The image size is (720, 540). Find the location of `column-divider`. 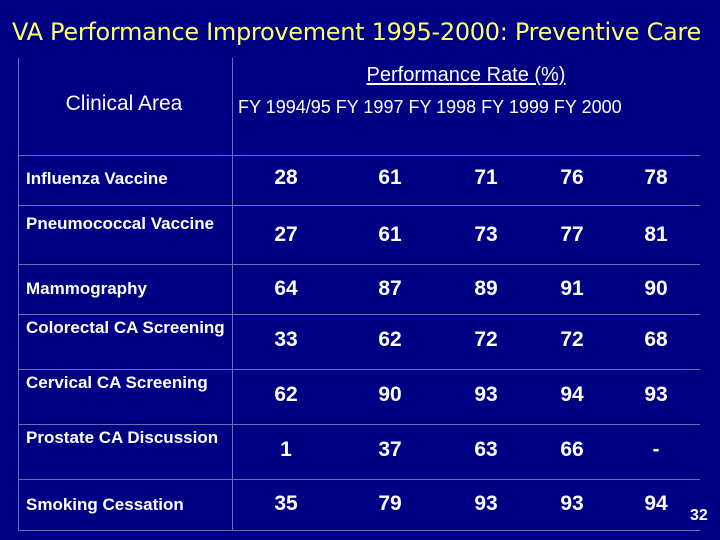

column-divider is located at coordinates (232, 294).